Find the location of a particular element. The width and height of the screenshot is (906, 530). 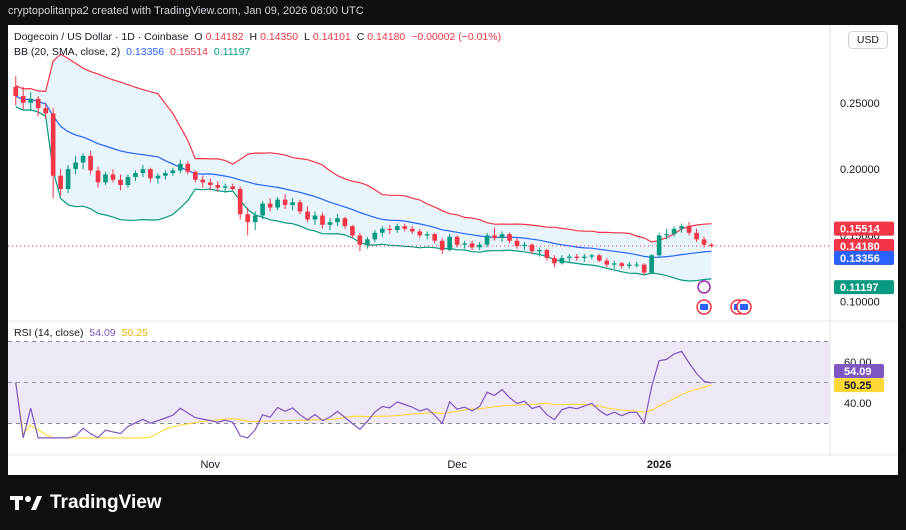

rsi-value-tag-bg is located at coordinates (859, 371).